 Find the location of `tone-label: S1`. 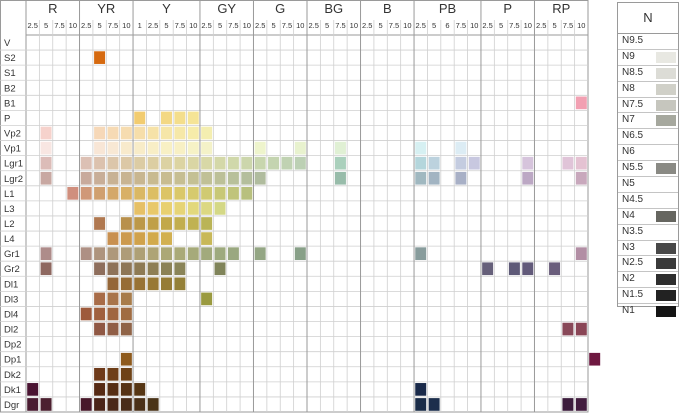

tone-label: S1 is located at coordinates (10, 73).